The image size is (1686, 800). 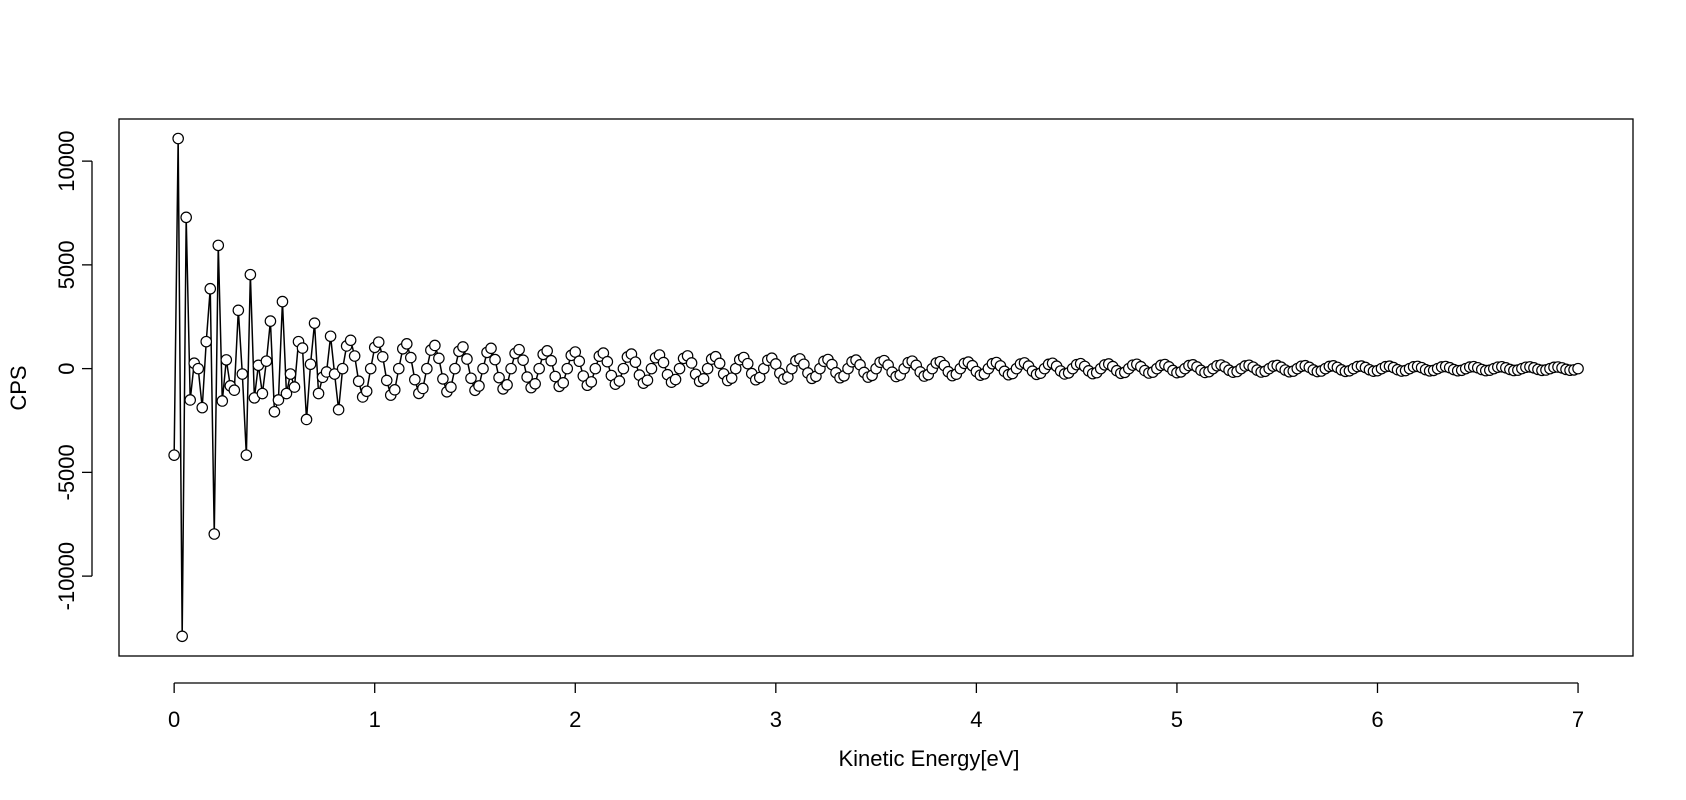 What do you see at coordinates (66, 161) in the screenshot?
I see `y-tick-label: 10000` at bounding box center [66, 161].